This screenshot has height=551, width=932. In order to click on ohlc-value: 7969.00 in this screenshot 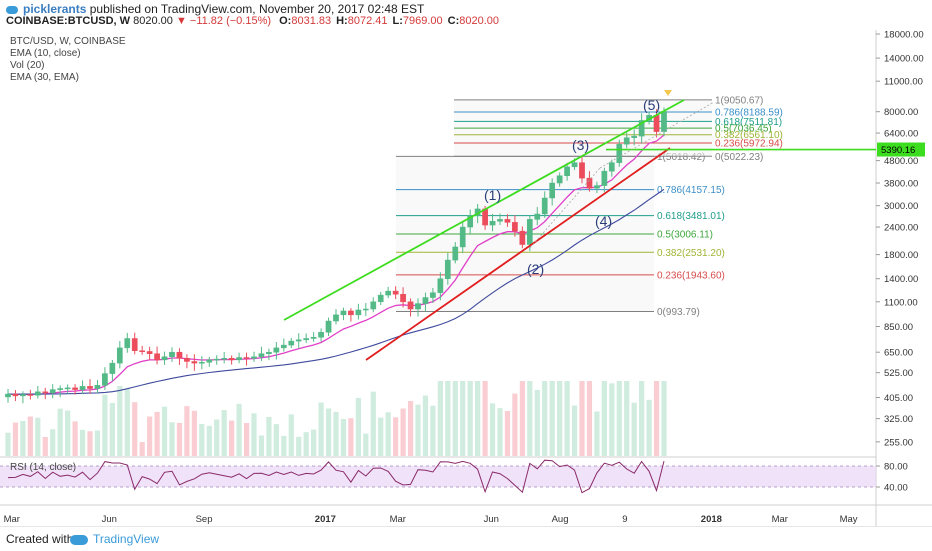, I will do `click(422, 21)`.